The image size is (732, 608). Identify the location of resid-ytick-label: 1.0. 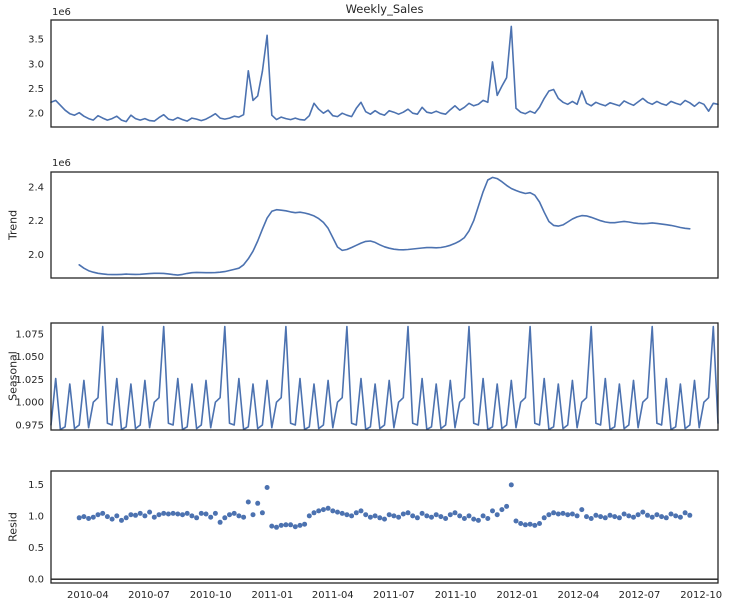
(36, 516).